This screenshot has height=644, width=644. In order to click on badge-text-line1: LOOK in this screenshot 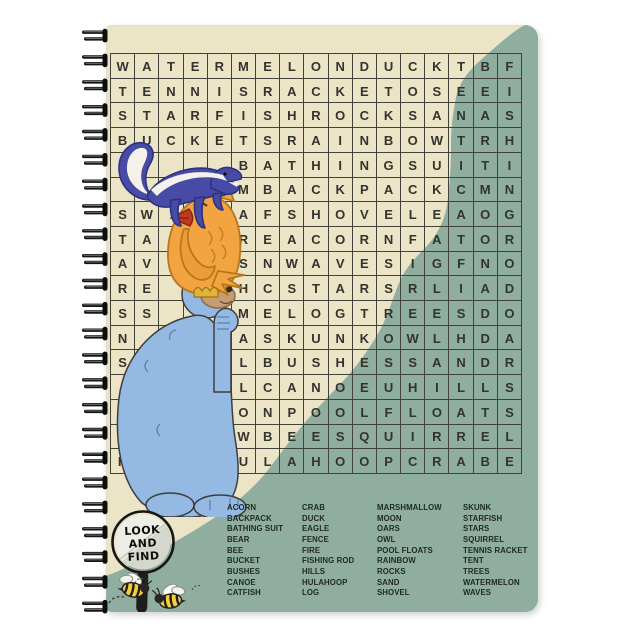, I will do `click(142, 530)`.